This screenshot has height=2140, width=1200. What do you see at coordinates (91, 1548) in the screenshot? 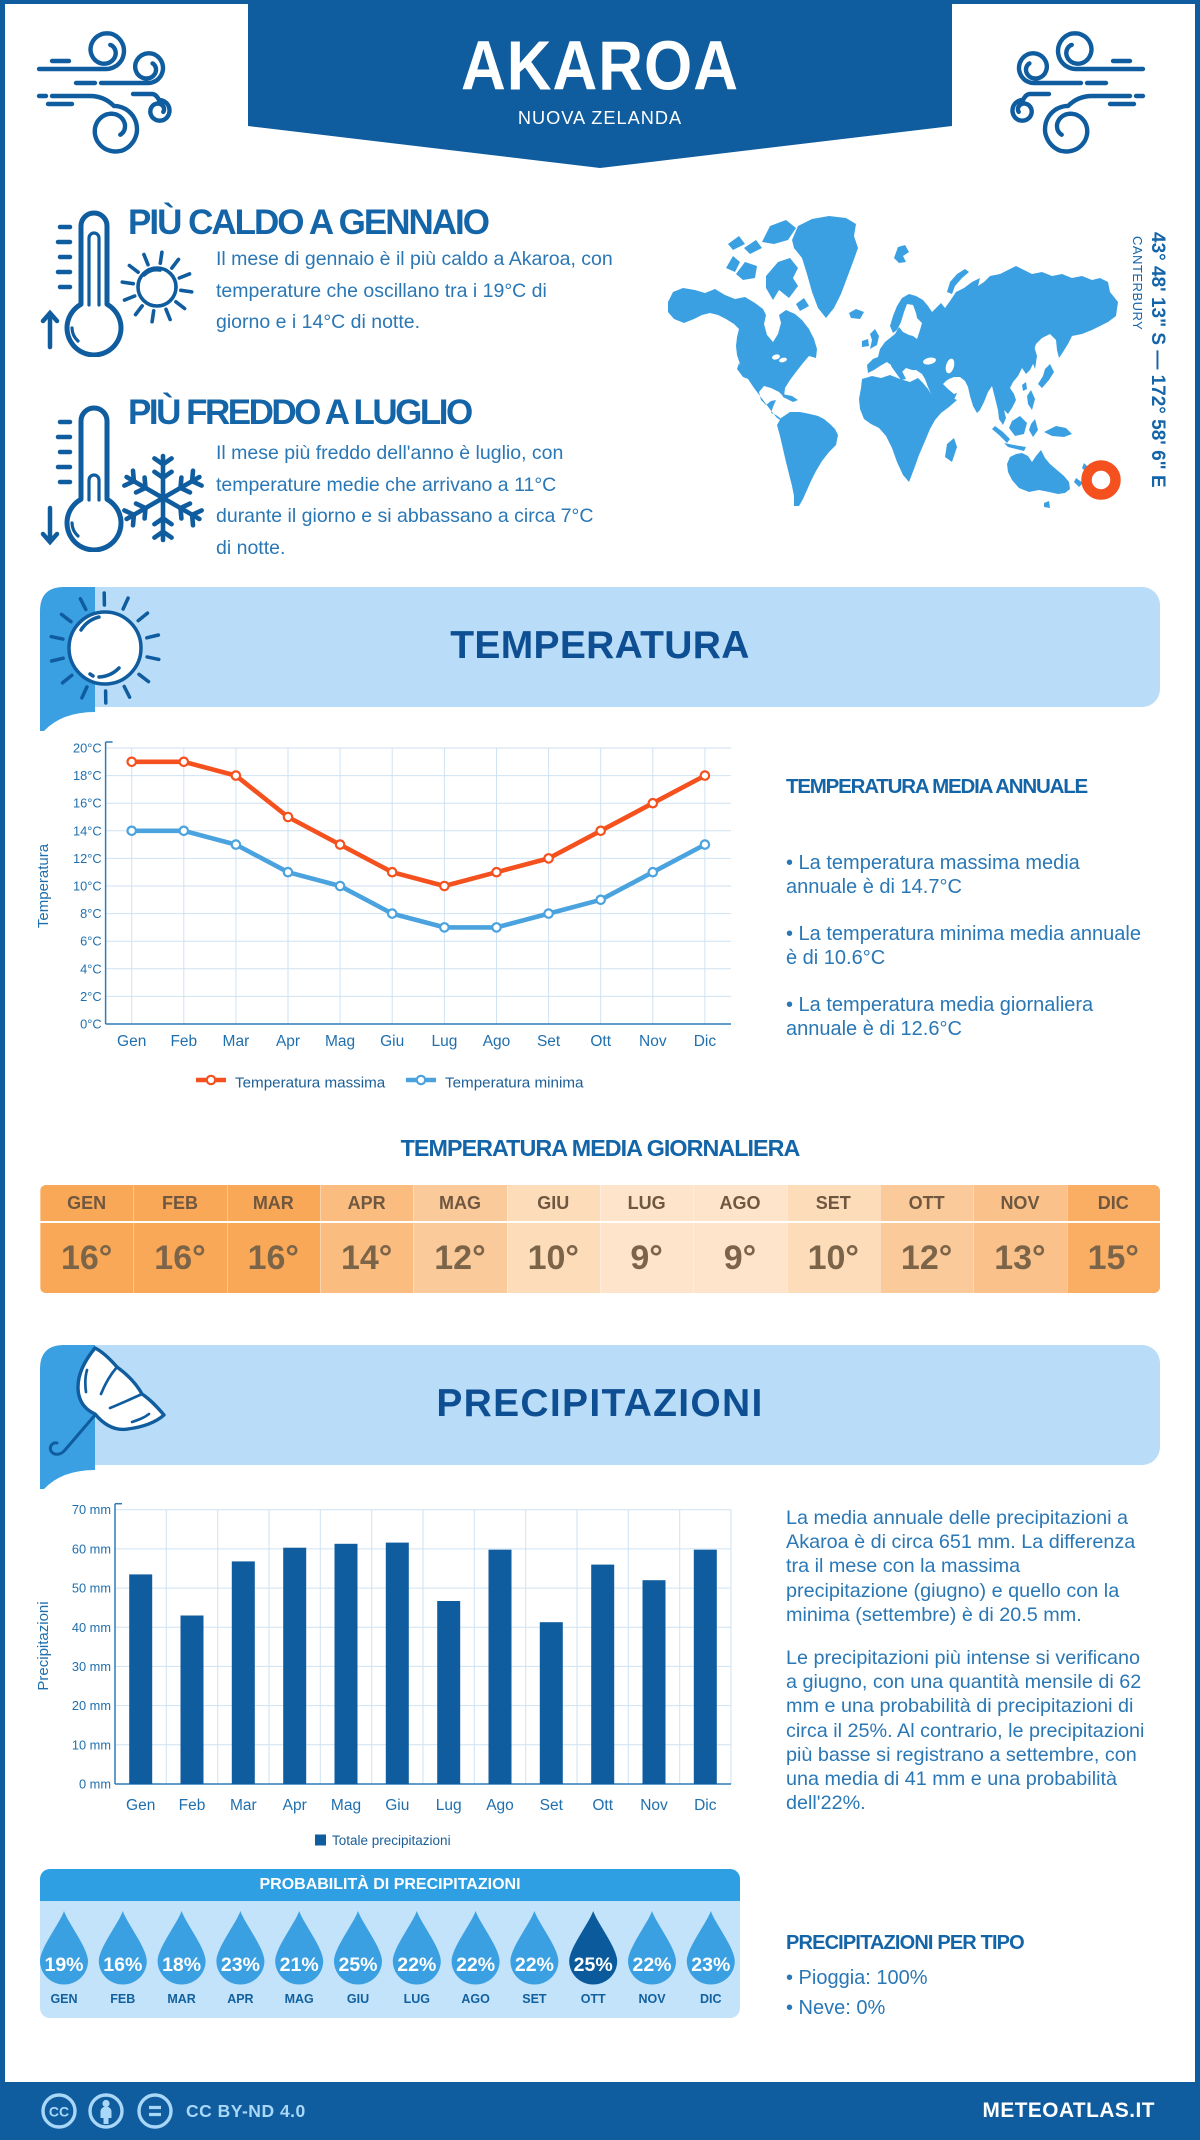
I see `svg-text: 60 mm` at bounding box center [91, 1548].